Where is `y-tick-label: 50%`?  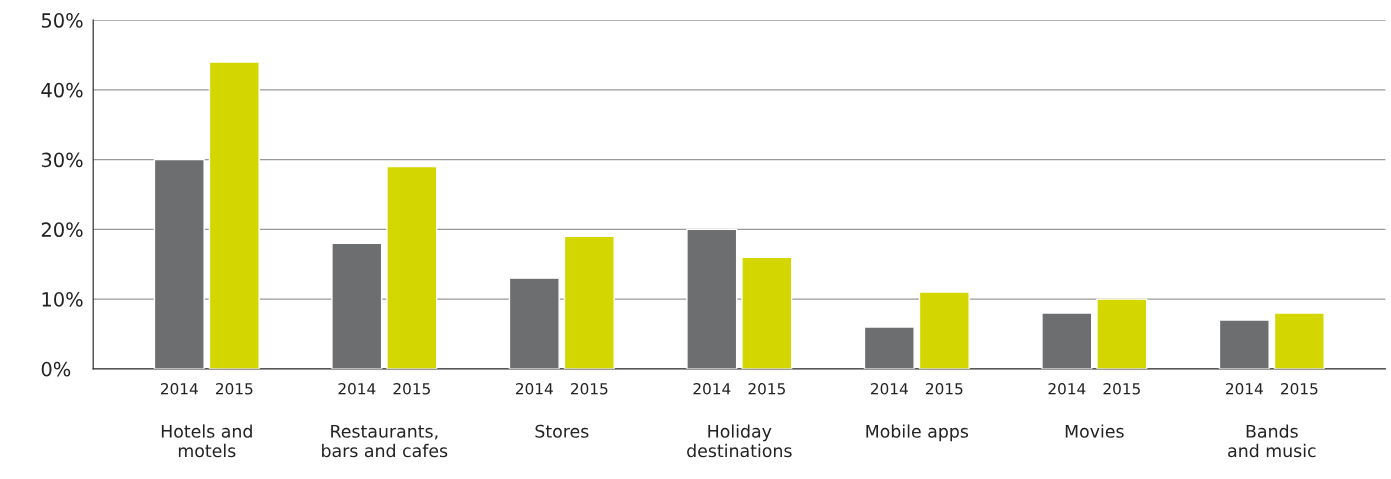 y-tick-label: 50% is located at coordinates (62, 20).